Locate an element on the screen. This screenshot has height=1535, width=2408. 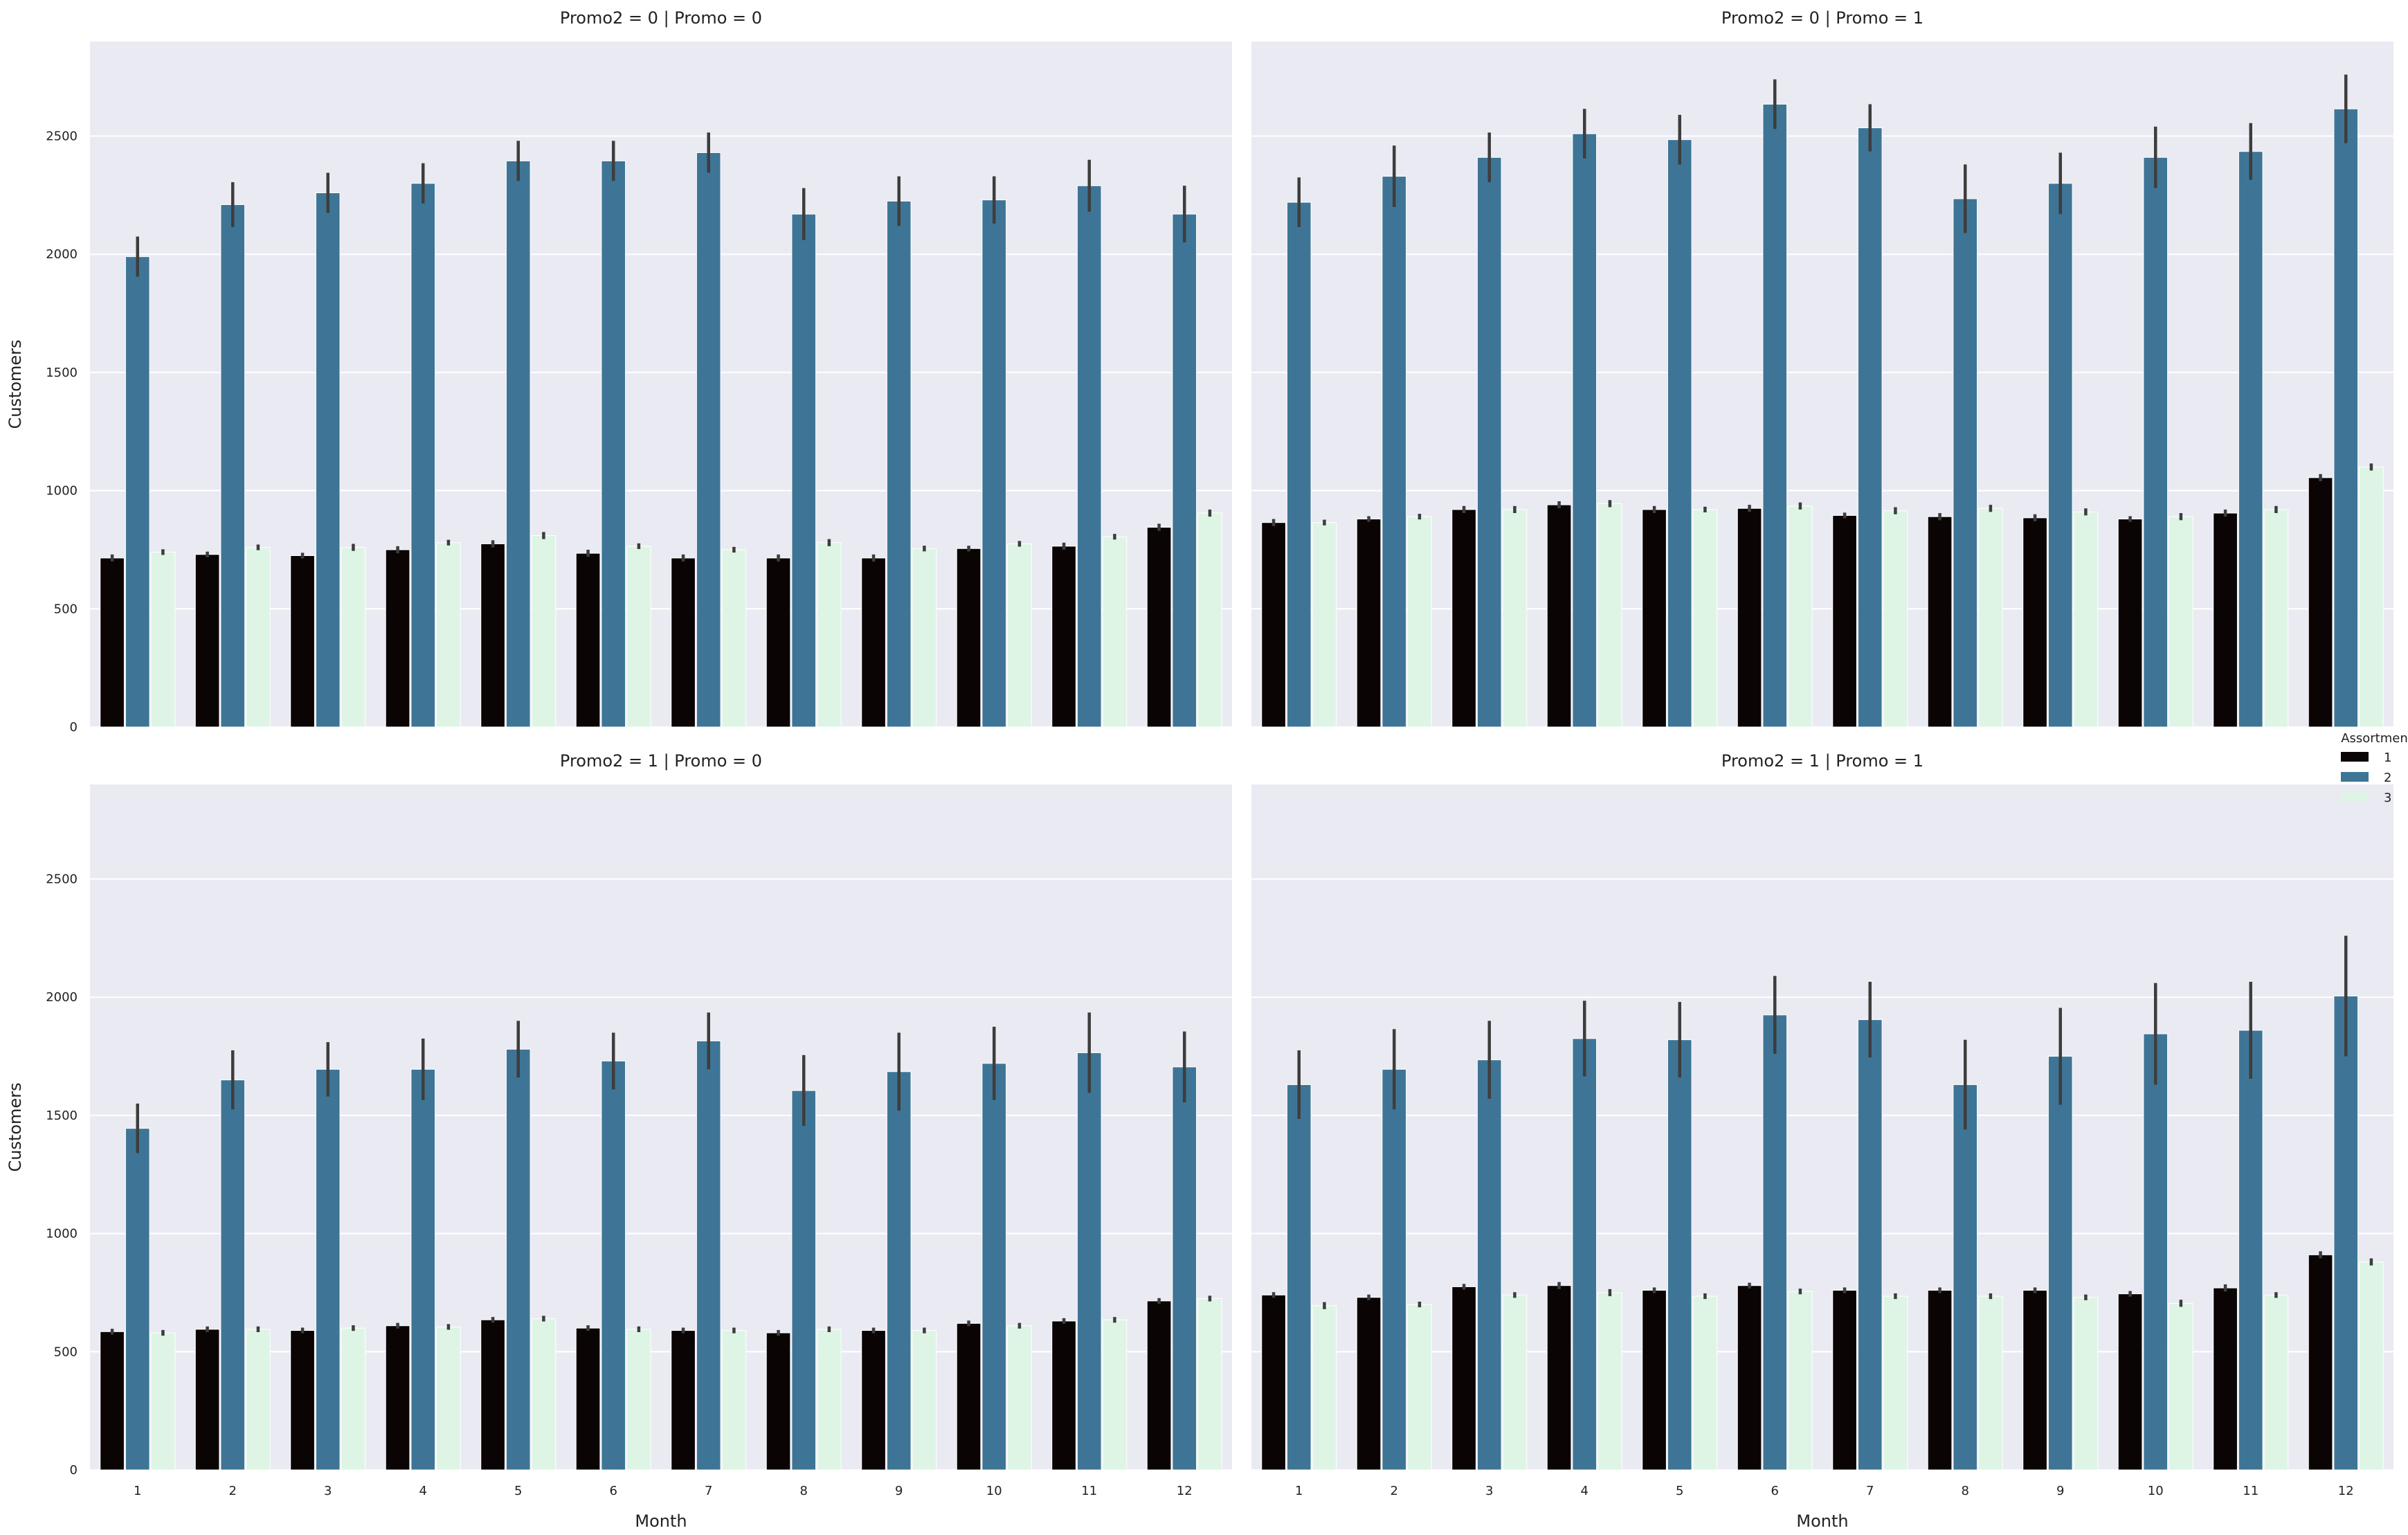
panel-title: Promo2 = 0 | Promo = 1 is located at coordinates (1822, 18).